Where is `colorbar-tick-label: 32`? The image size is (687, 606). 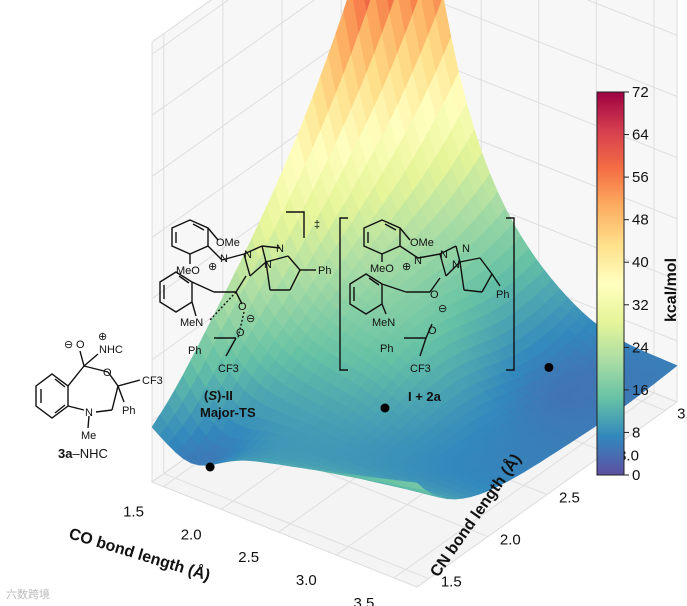
colorbar-tick-label: 32 is located at coordinates (640, 305).